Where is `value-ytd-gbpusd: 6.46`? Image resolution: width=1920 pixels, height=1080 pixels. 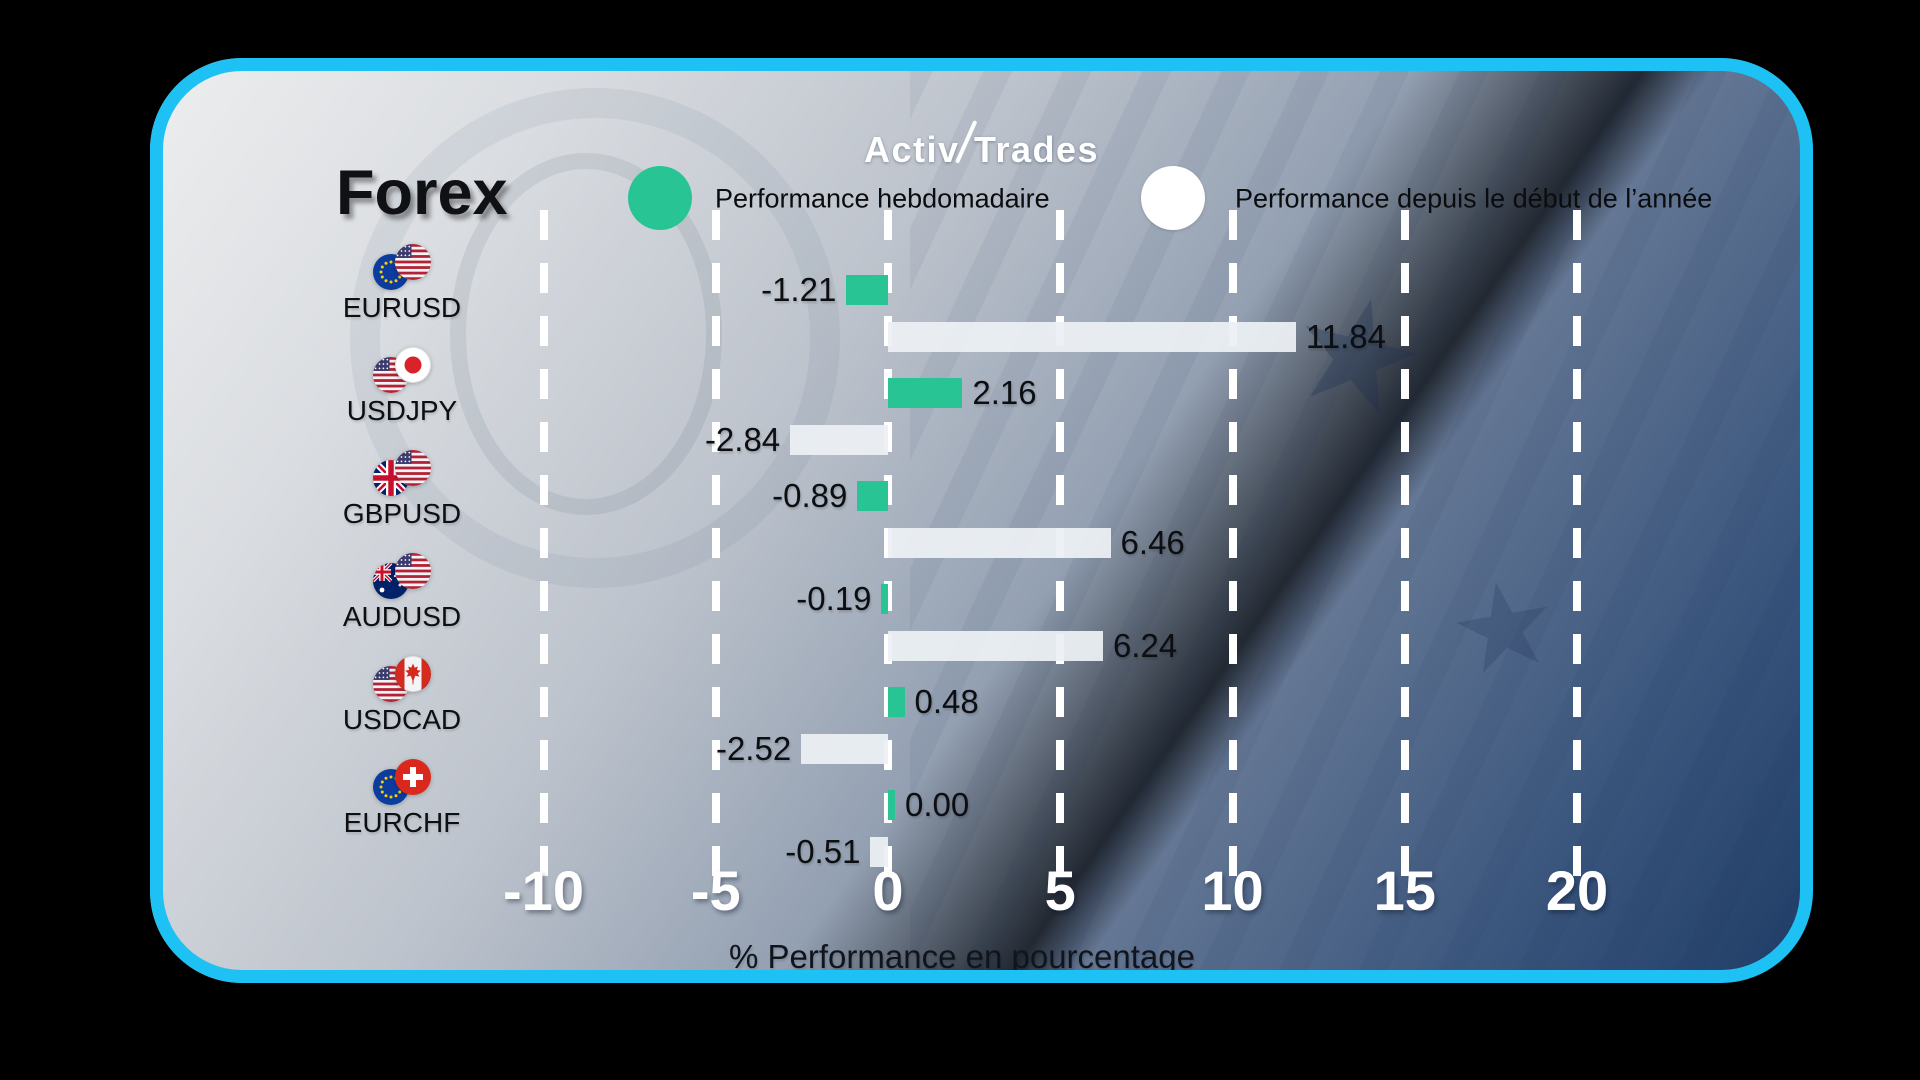 value-ytd-gbpusd: 6.46 is located at coordinates (1152, 542).